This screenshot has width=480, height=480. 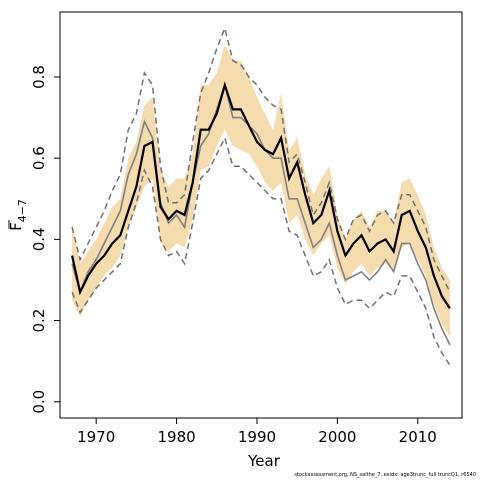 What do you see at coordinates (337, 437) in the screenshot?
I see `x-tick-label: 2000` at bounding box center [337, 437].